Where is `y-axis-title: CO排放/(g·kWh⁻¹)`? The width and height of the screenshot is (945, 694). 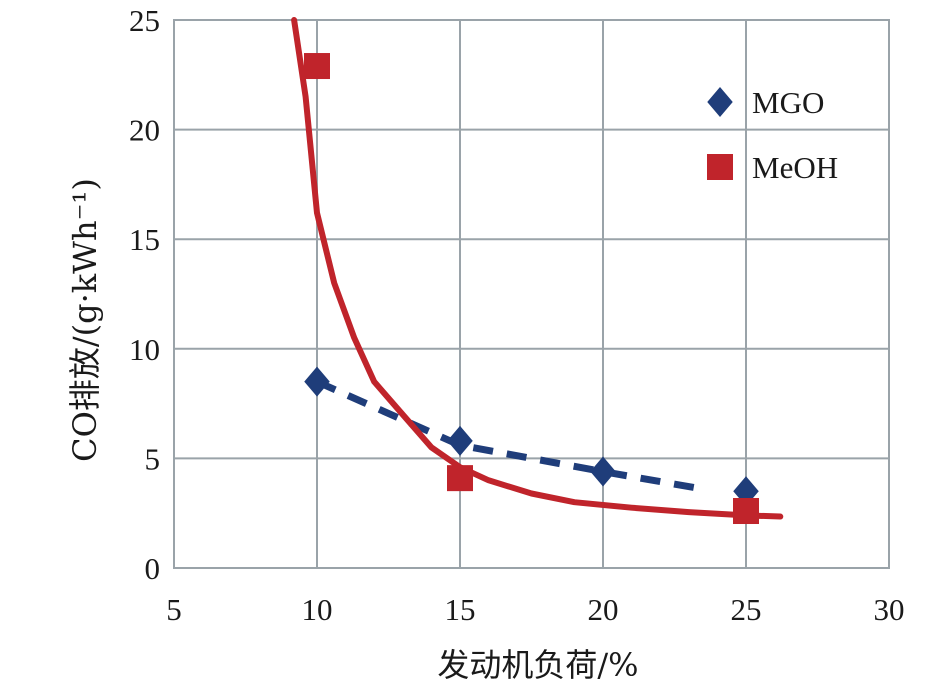
y-axis-title: CO排放/(g·kWh⁻¹) is located at coordinates (85, 320).